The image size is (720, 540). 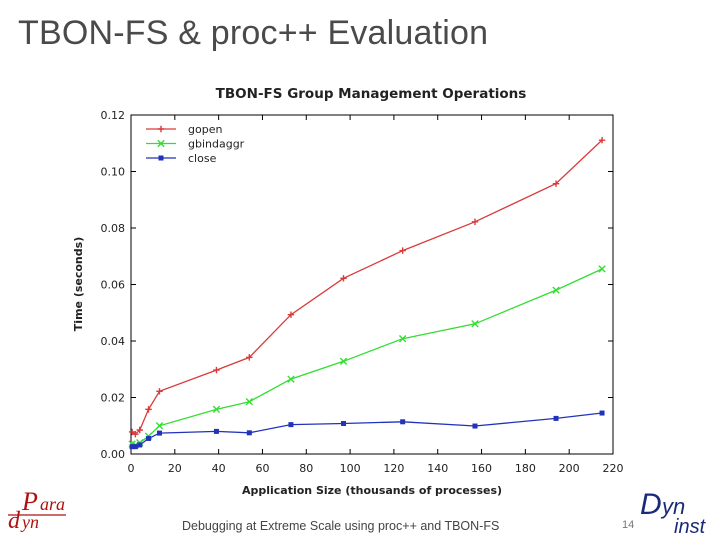 What do you see at coordinates (113, 115) in the screenshot?
I see `y-tick-label: 0.12` at bounding box center [113, 115].